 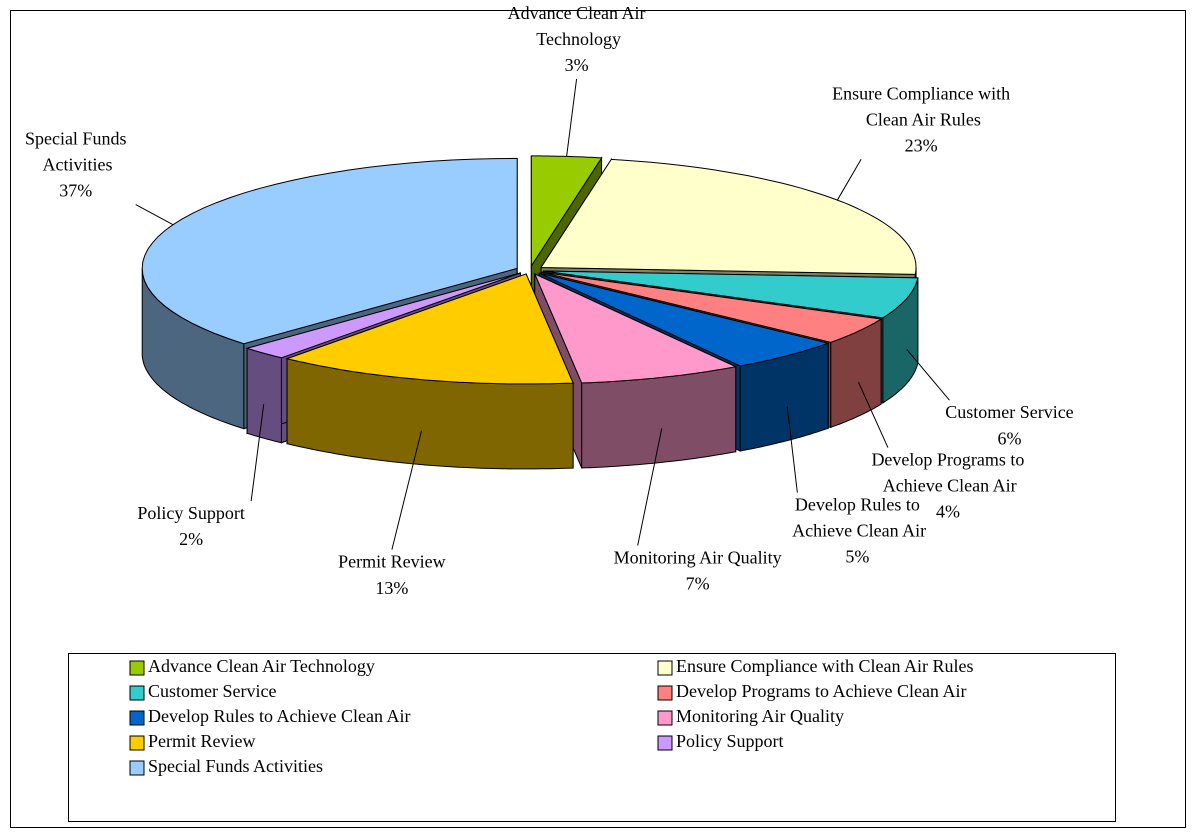 I want to click on data-label-name: Customer Service, so click(x=1009, y=412).